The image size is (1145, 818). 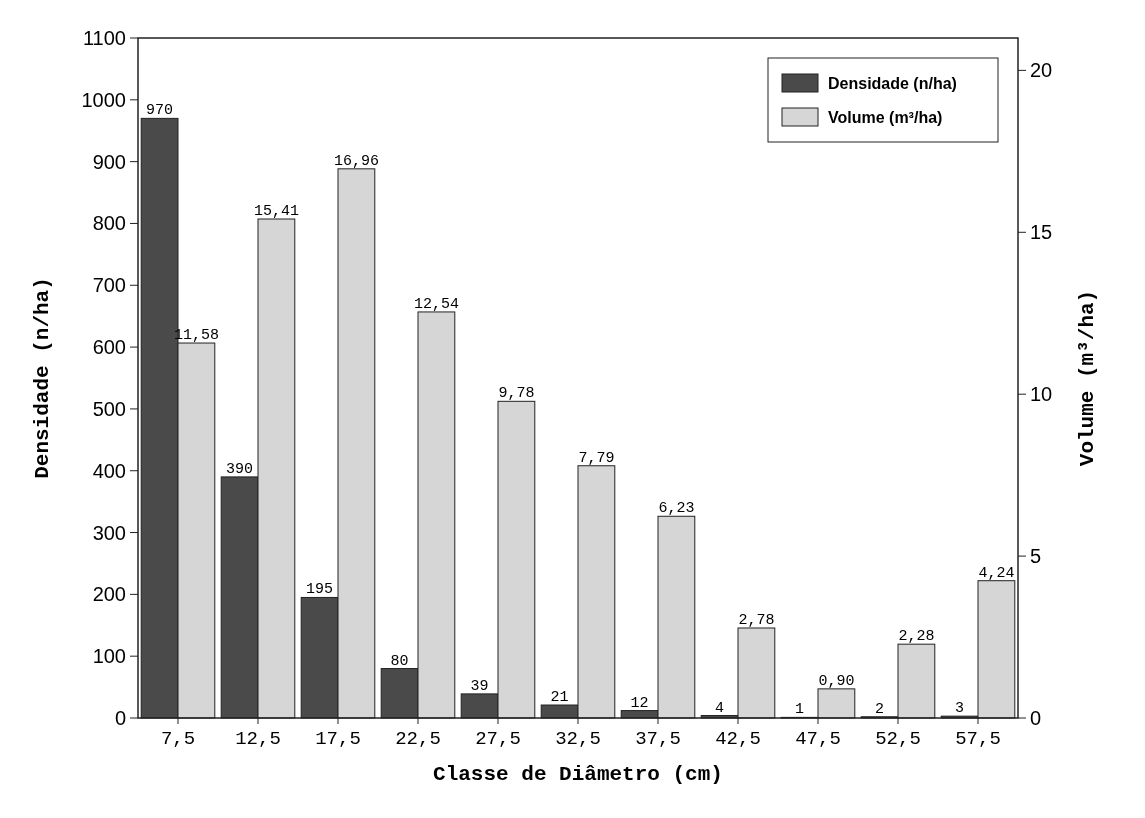 I want to click on x-tick-label: 47,5, so click(x=818, y=739).